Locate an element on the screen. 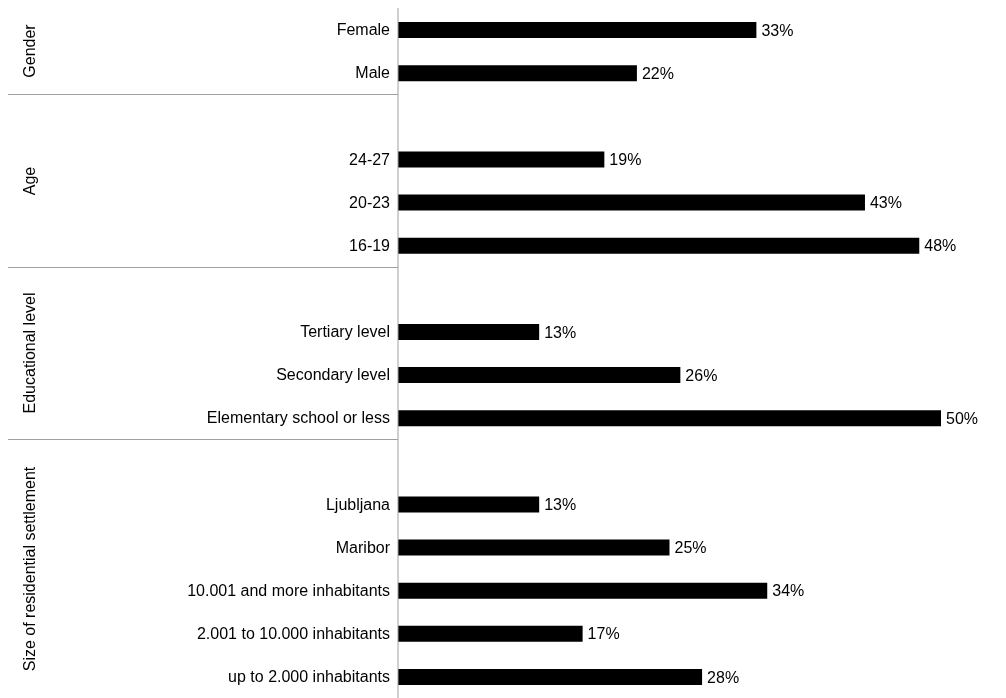 Image resolution: width=1006 pixels, height=698 pixels. y-tick-label: Secondary level is located at coordinates (333, 375).